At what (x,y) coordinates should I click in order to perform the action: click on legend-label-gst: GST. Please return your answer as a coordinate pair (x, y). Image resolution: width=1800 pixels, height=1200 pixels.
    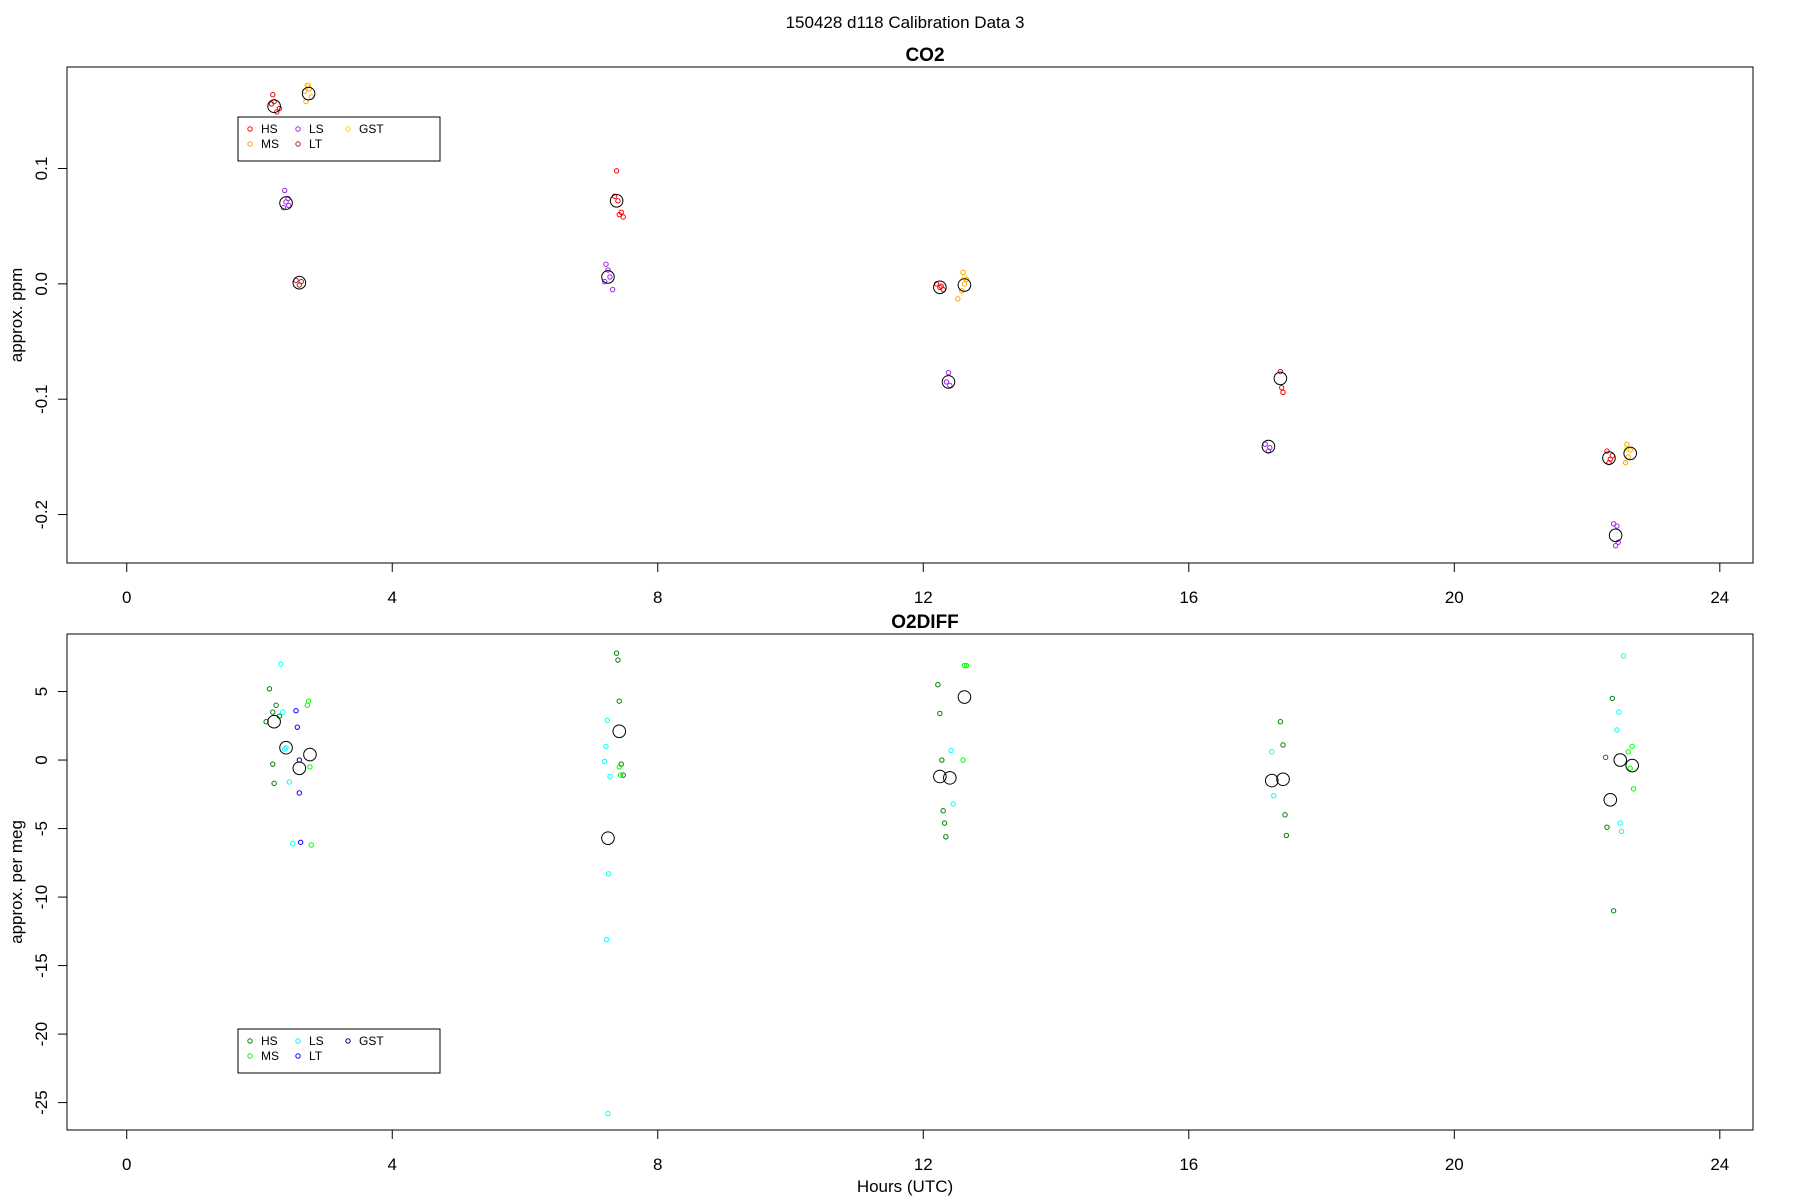
    Looking at the image, I should click on (371, 1041).